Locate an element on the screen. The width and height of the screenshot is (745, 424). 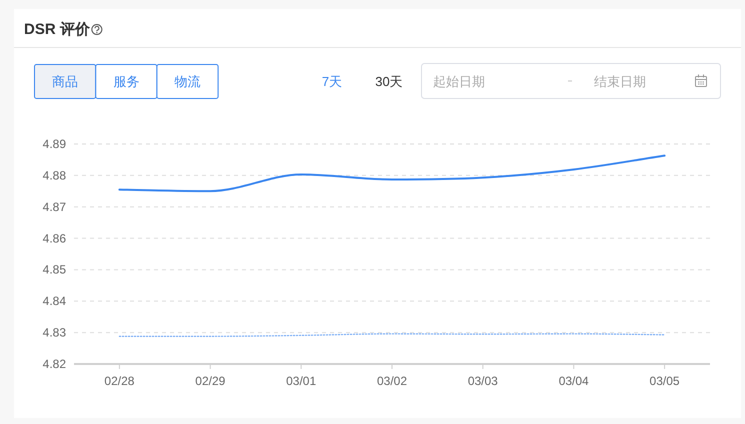
y-tick-label: 4.86 is located at coordinates (54, 238).